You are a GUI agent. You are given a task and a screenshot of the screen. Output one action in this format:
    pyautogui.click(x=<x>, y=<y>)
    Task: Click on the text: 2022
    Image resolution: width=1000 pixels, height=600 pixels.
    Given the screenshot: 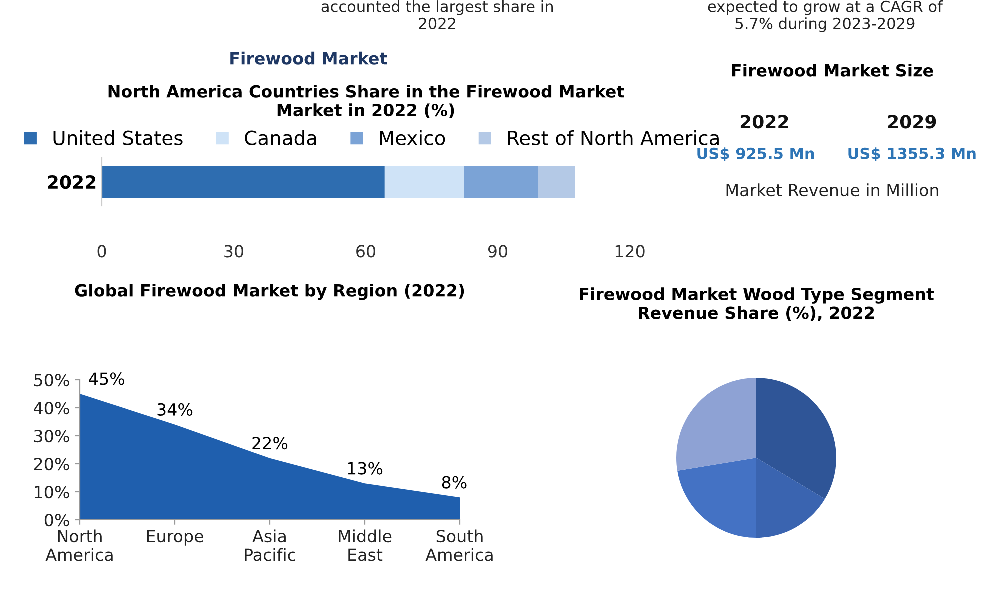 What is the action you would take?
    pyautogui.click(x=72, y=182)
    